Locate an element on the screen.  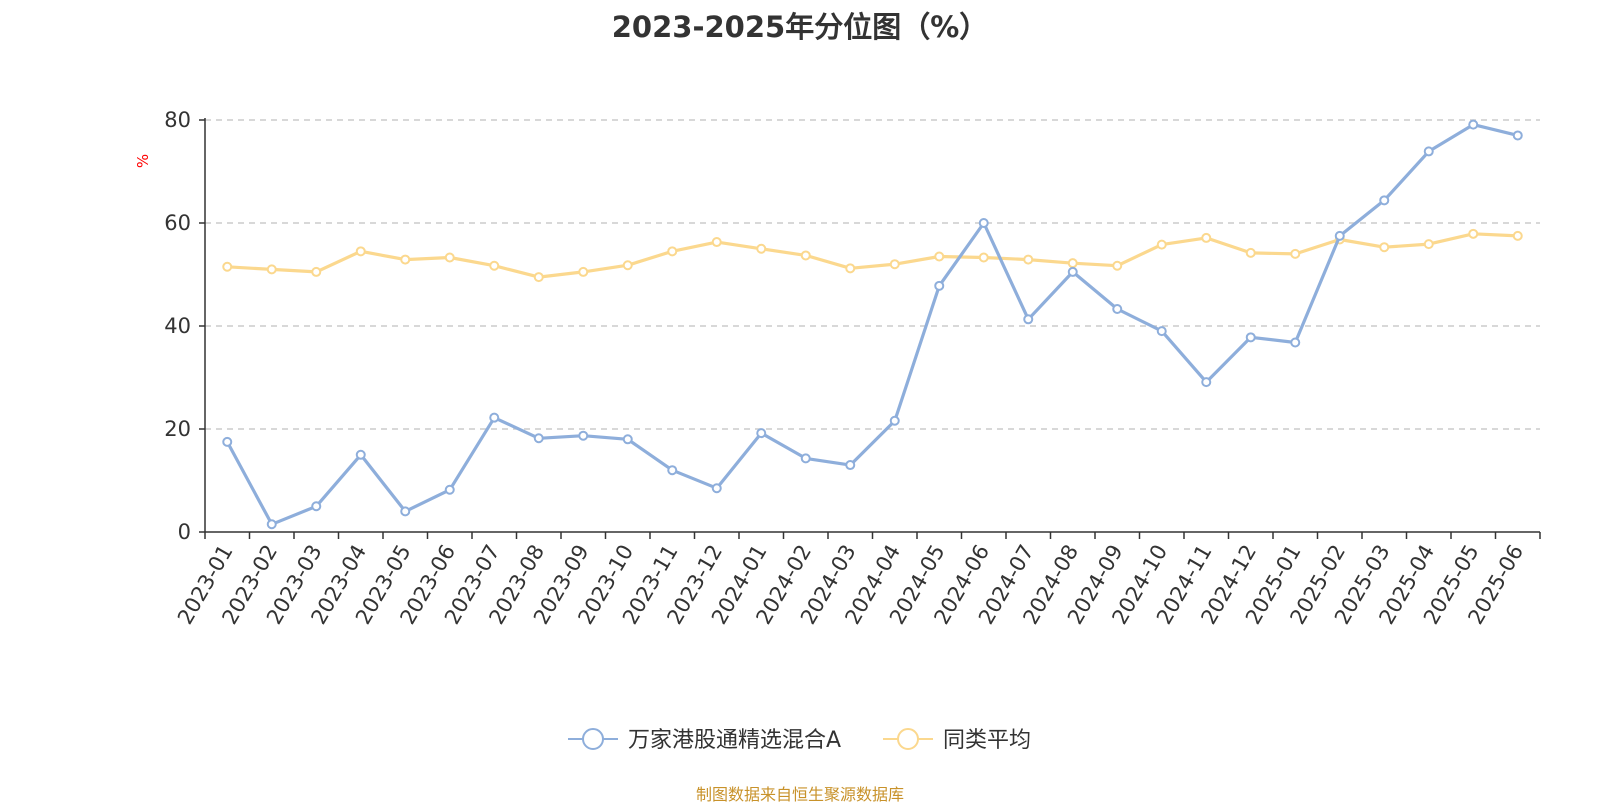
legend: 万家港股通精选混合A 同类平均 is located at coordinates (799, 740).